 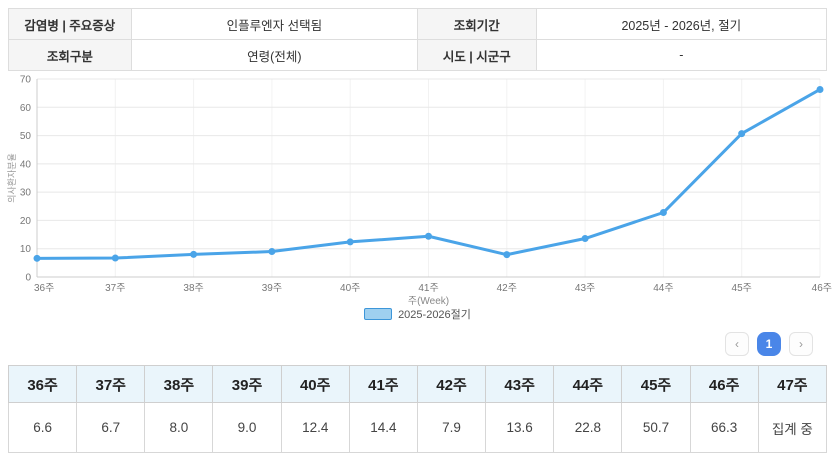 I want to click on week-value: 14.4, so click(x=383, y=427).